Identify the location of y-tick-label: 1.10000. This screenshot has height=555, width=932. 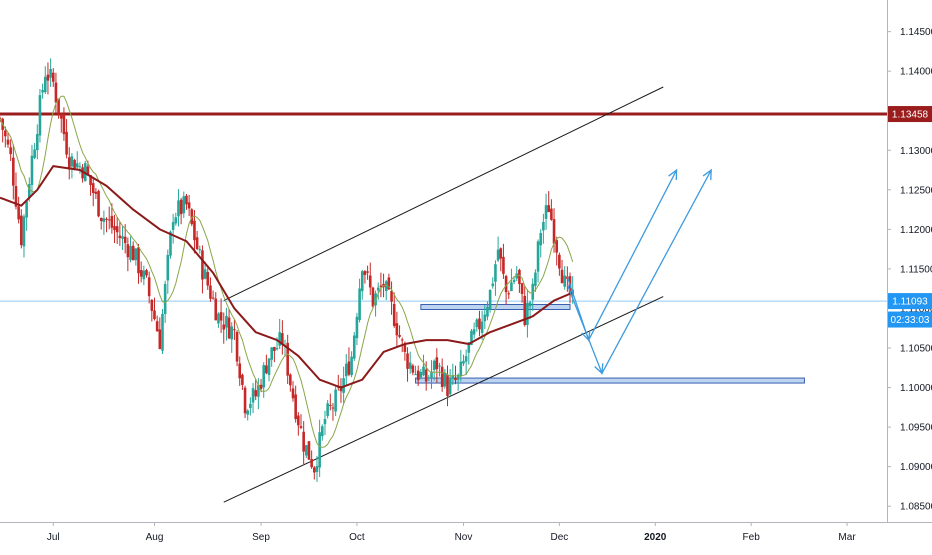
(916, 388).